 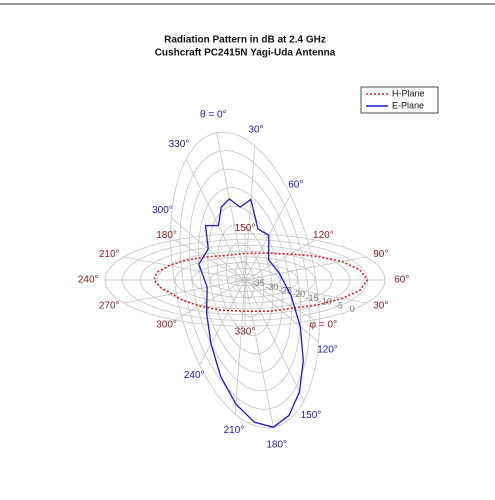 What do you see at coordinates (258, 283) in the screenshot?
I see `r-tick-label: -35` at bounding box center [258, 283].